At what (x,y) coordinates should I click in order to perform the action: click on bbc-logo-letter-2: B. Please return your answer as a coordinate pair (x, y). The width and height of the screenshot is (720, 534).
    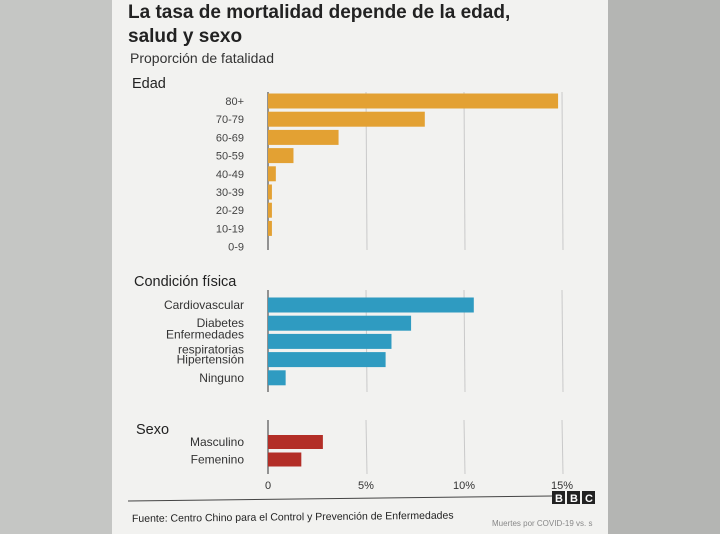
    Looking at the image, I should click on (574, 499).